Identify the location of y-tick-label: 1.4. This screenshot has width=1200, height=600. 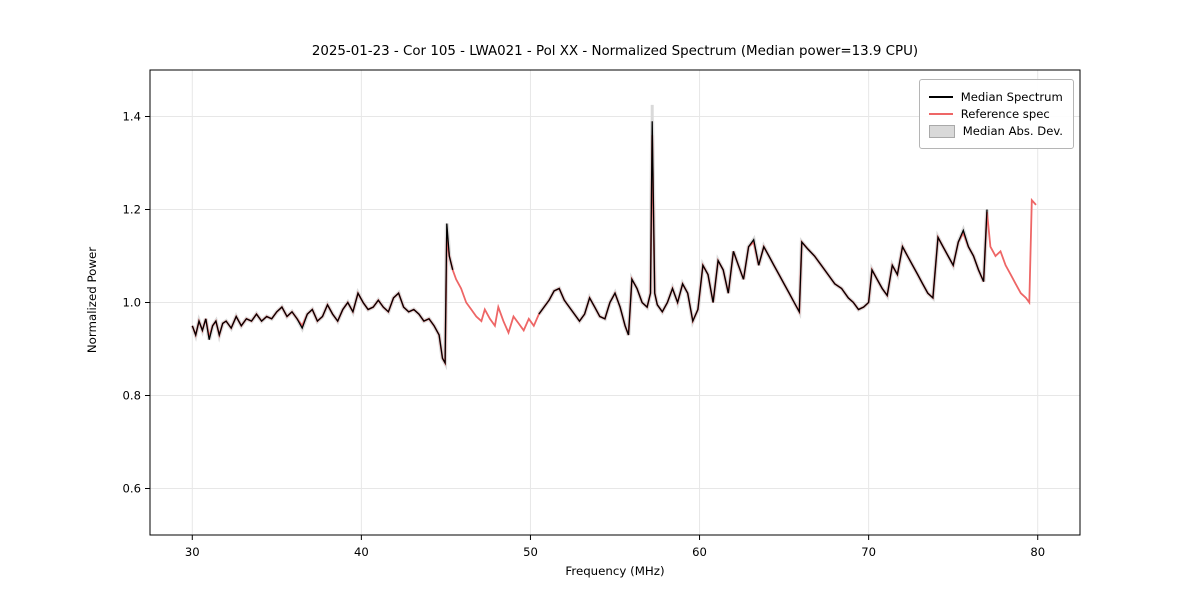
(132, 117).